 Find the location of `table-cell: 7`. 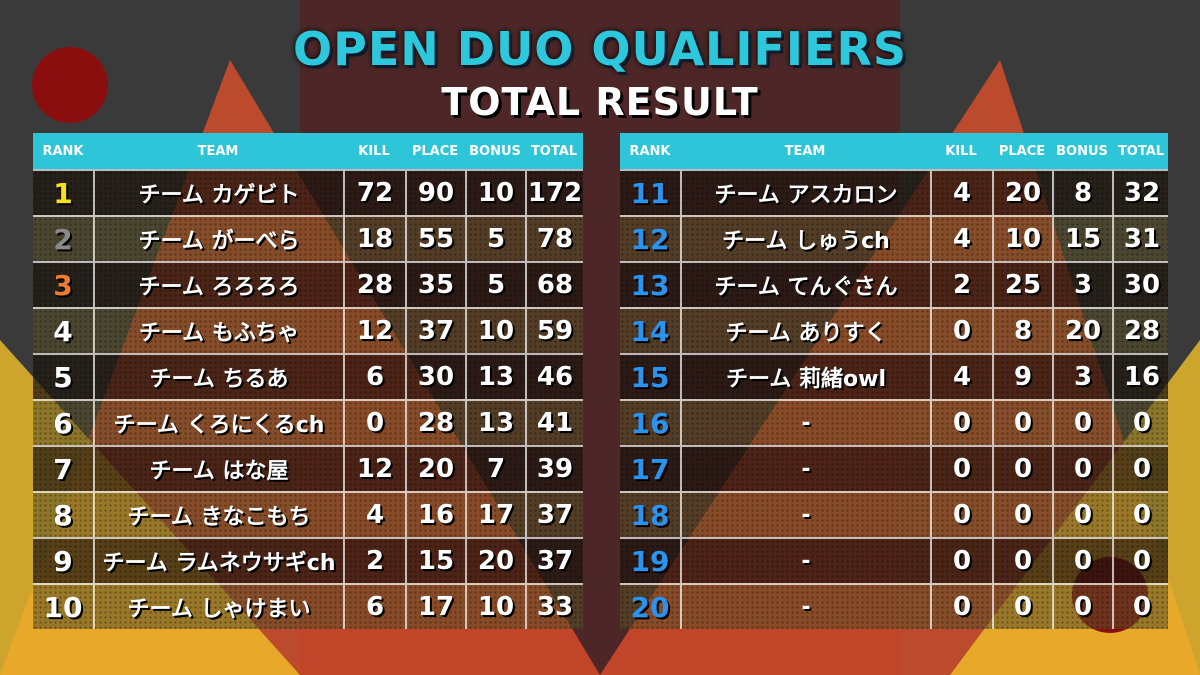

table-cell: 7 is located at coordinates (495, 469).